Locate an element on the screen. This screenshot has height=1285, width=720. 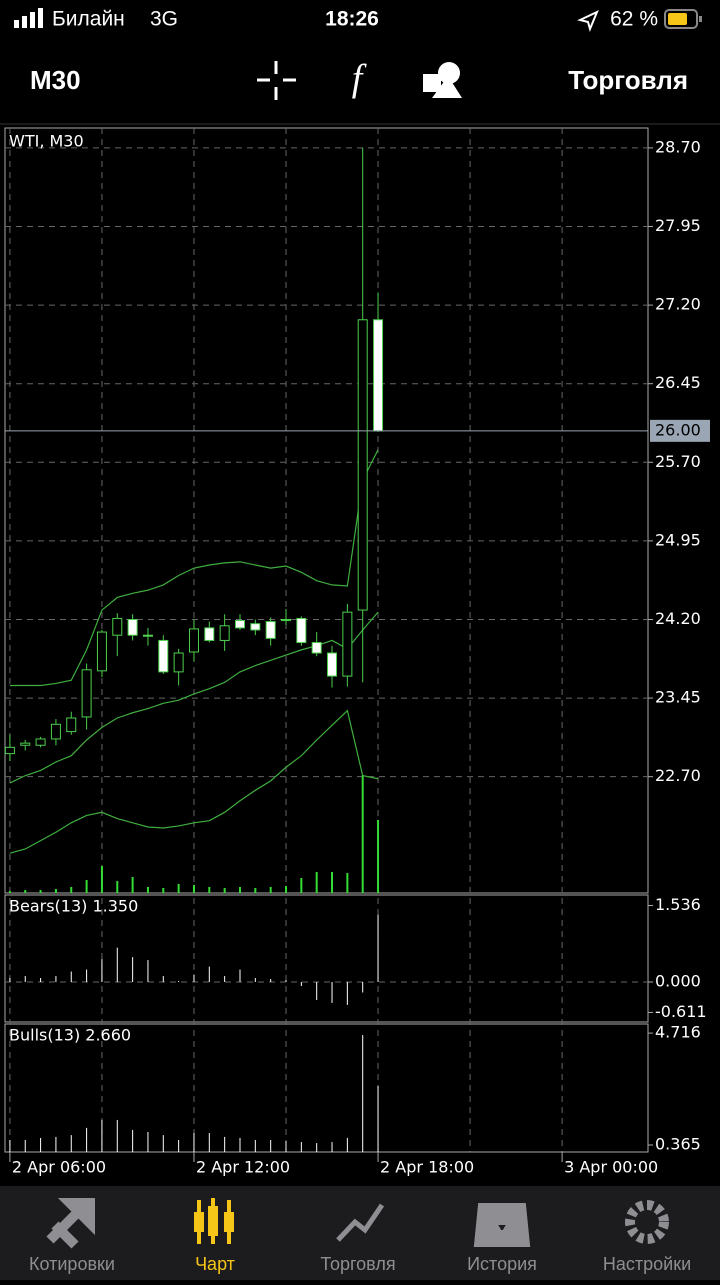
y-tick-label: 24.20 is located at coordinates (678, 618).